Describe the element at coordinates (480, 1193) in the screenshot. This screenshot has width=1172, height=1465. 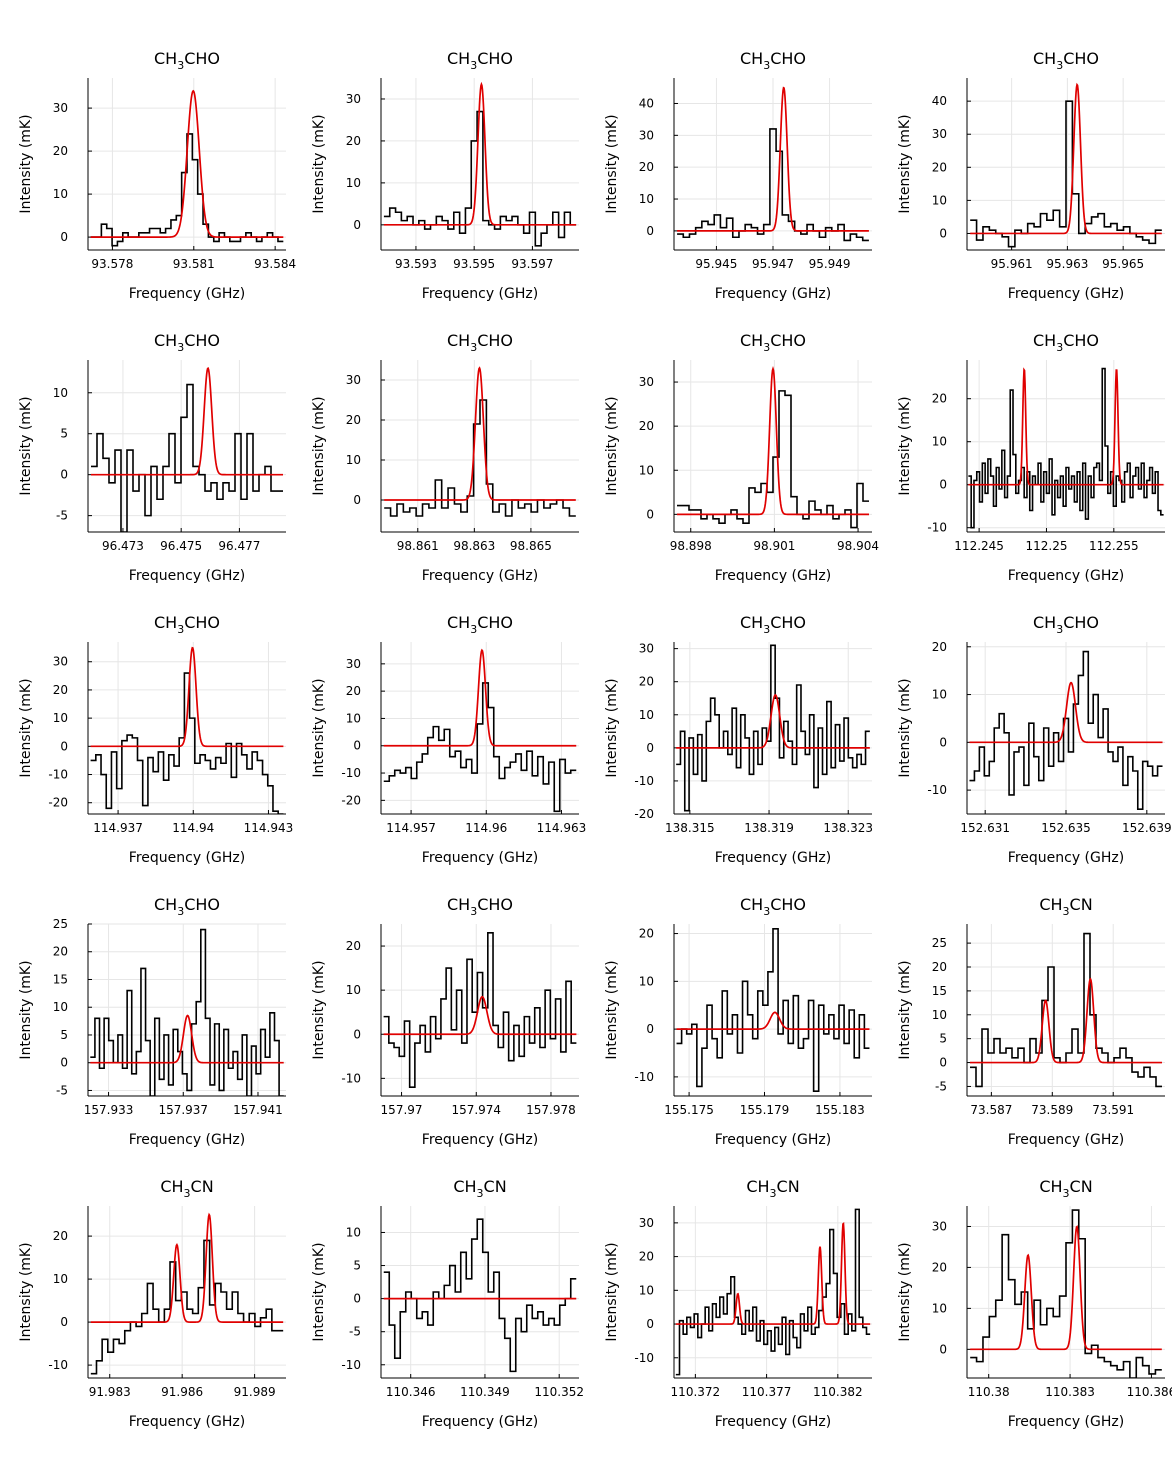
I see `chart-18-title-sub: 3` at that location.